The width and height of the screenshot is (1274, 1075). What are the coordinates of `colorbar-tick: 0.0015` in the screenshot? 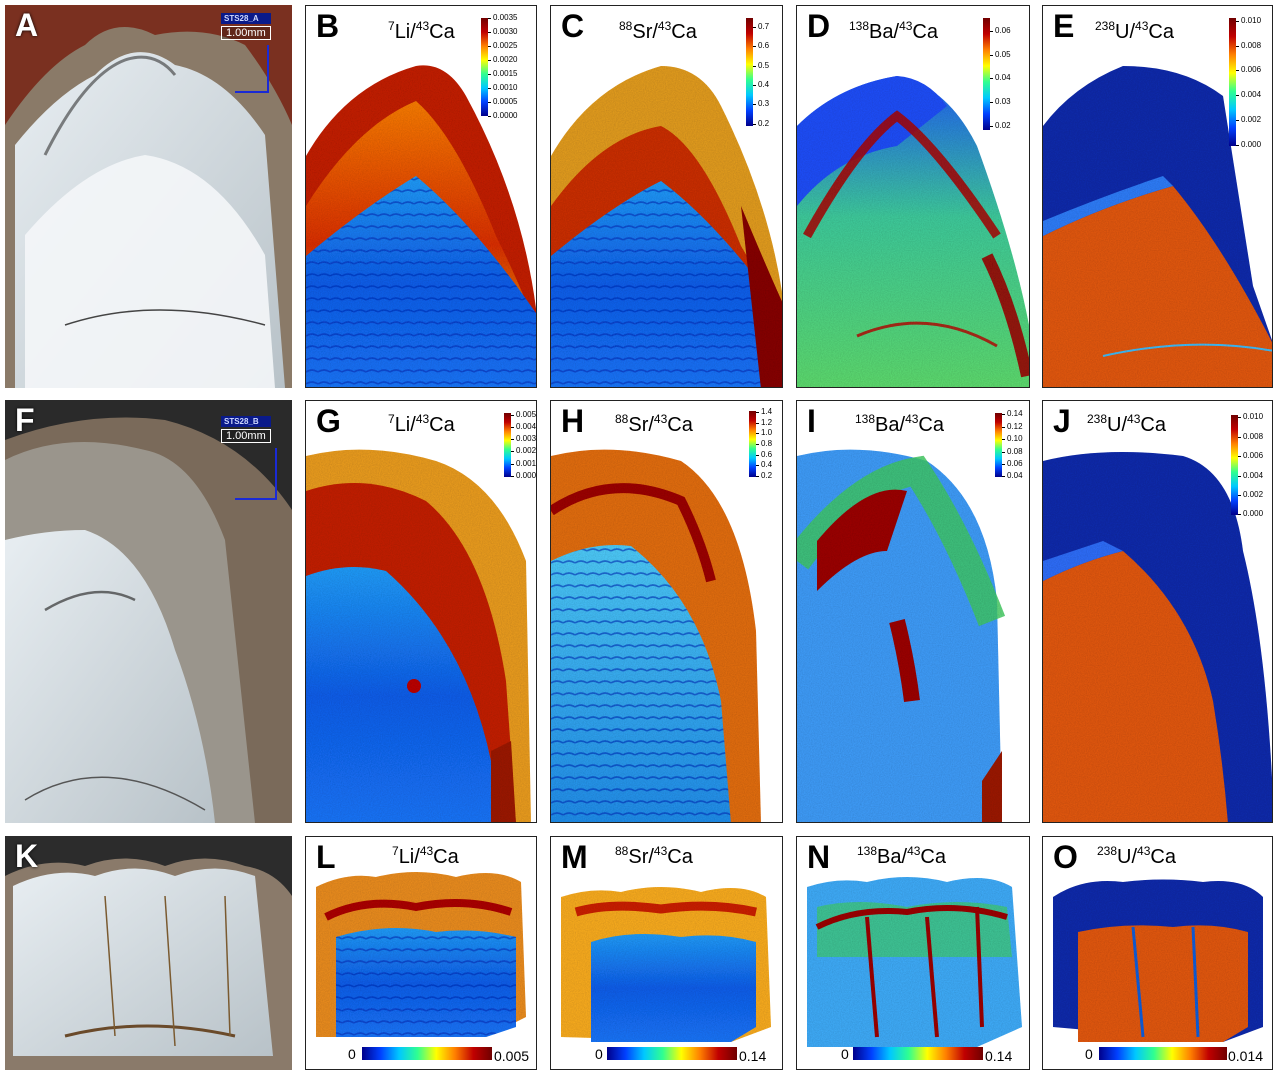 It's located at (502, 73).